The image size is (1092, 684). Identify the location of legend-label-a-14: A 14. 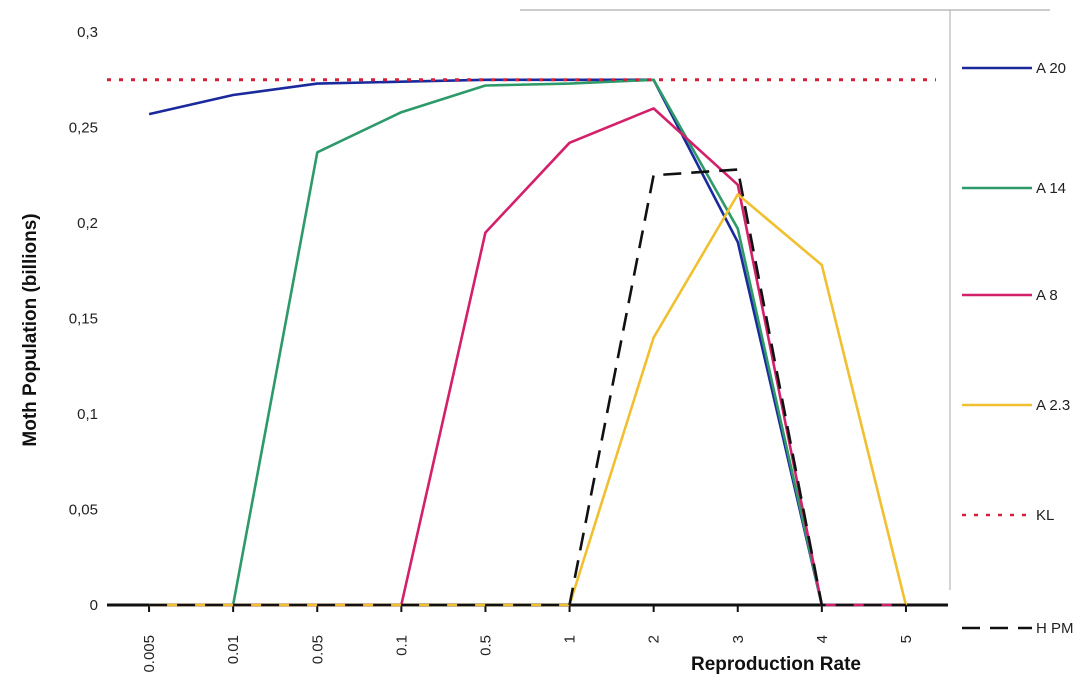
(1051, 188).